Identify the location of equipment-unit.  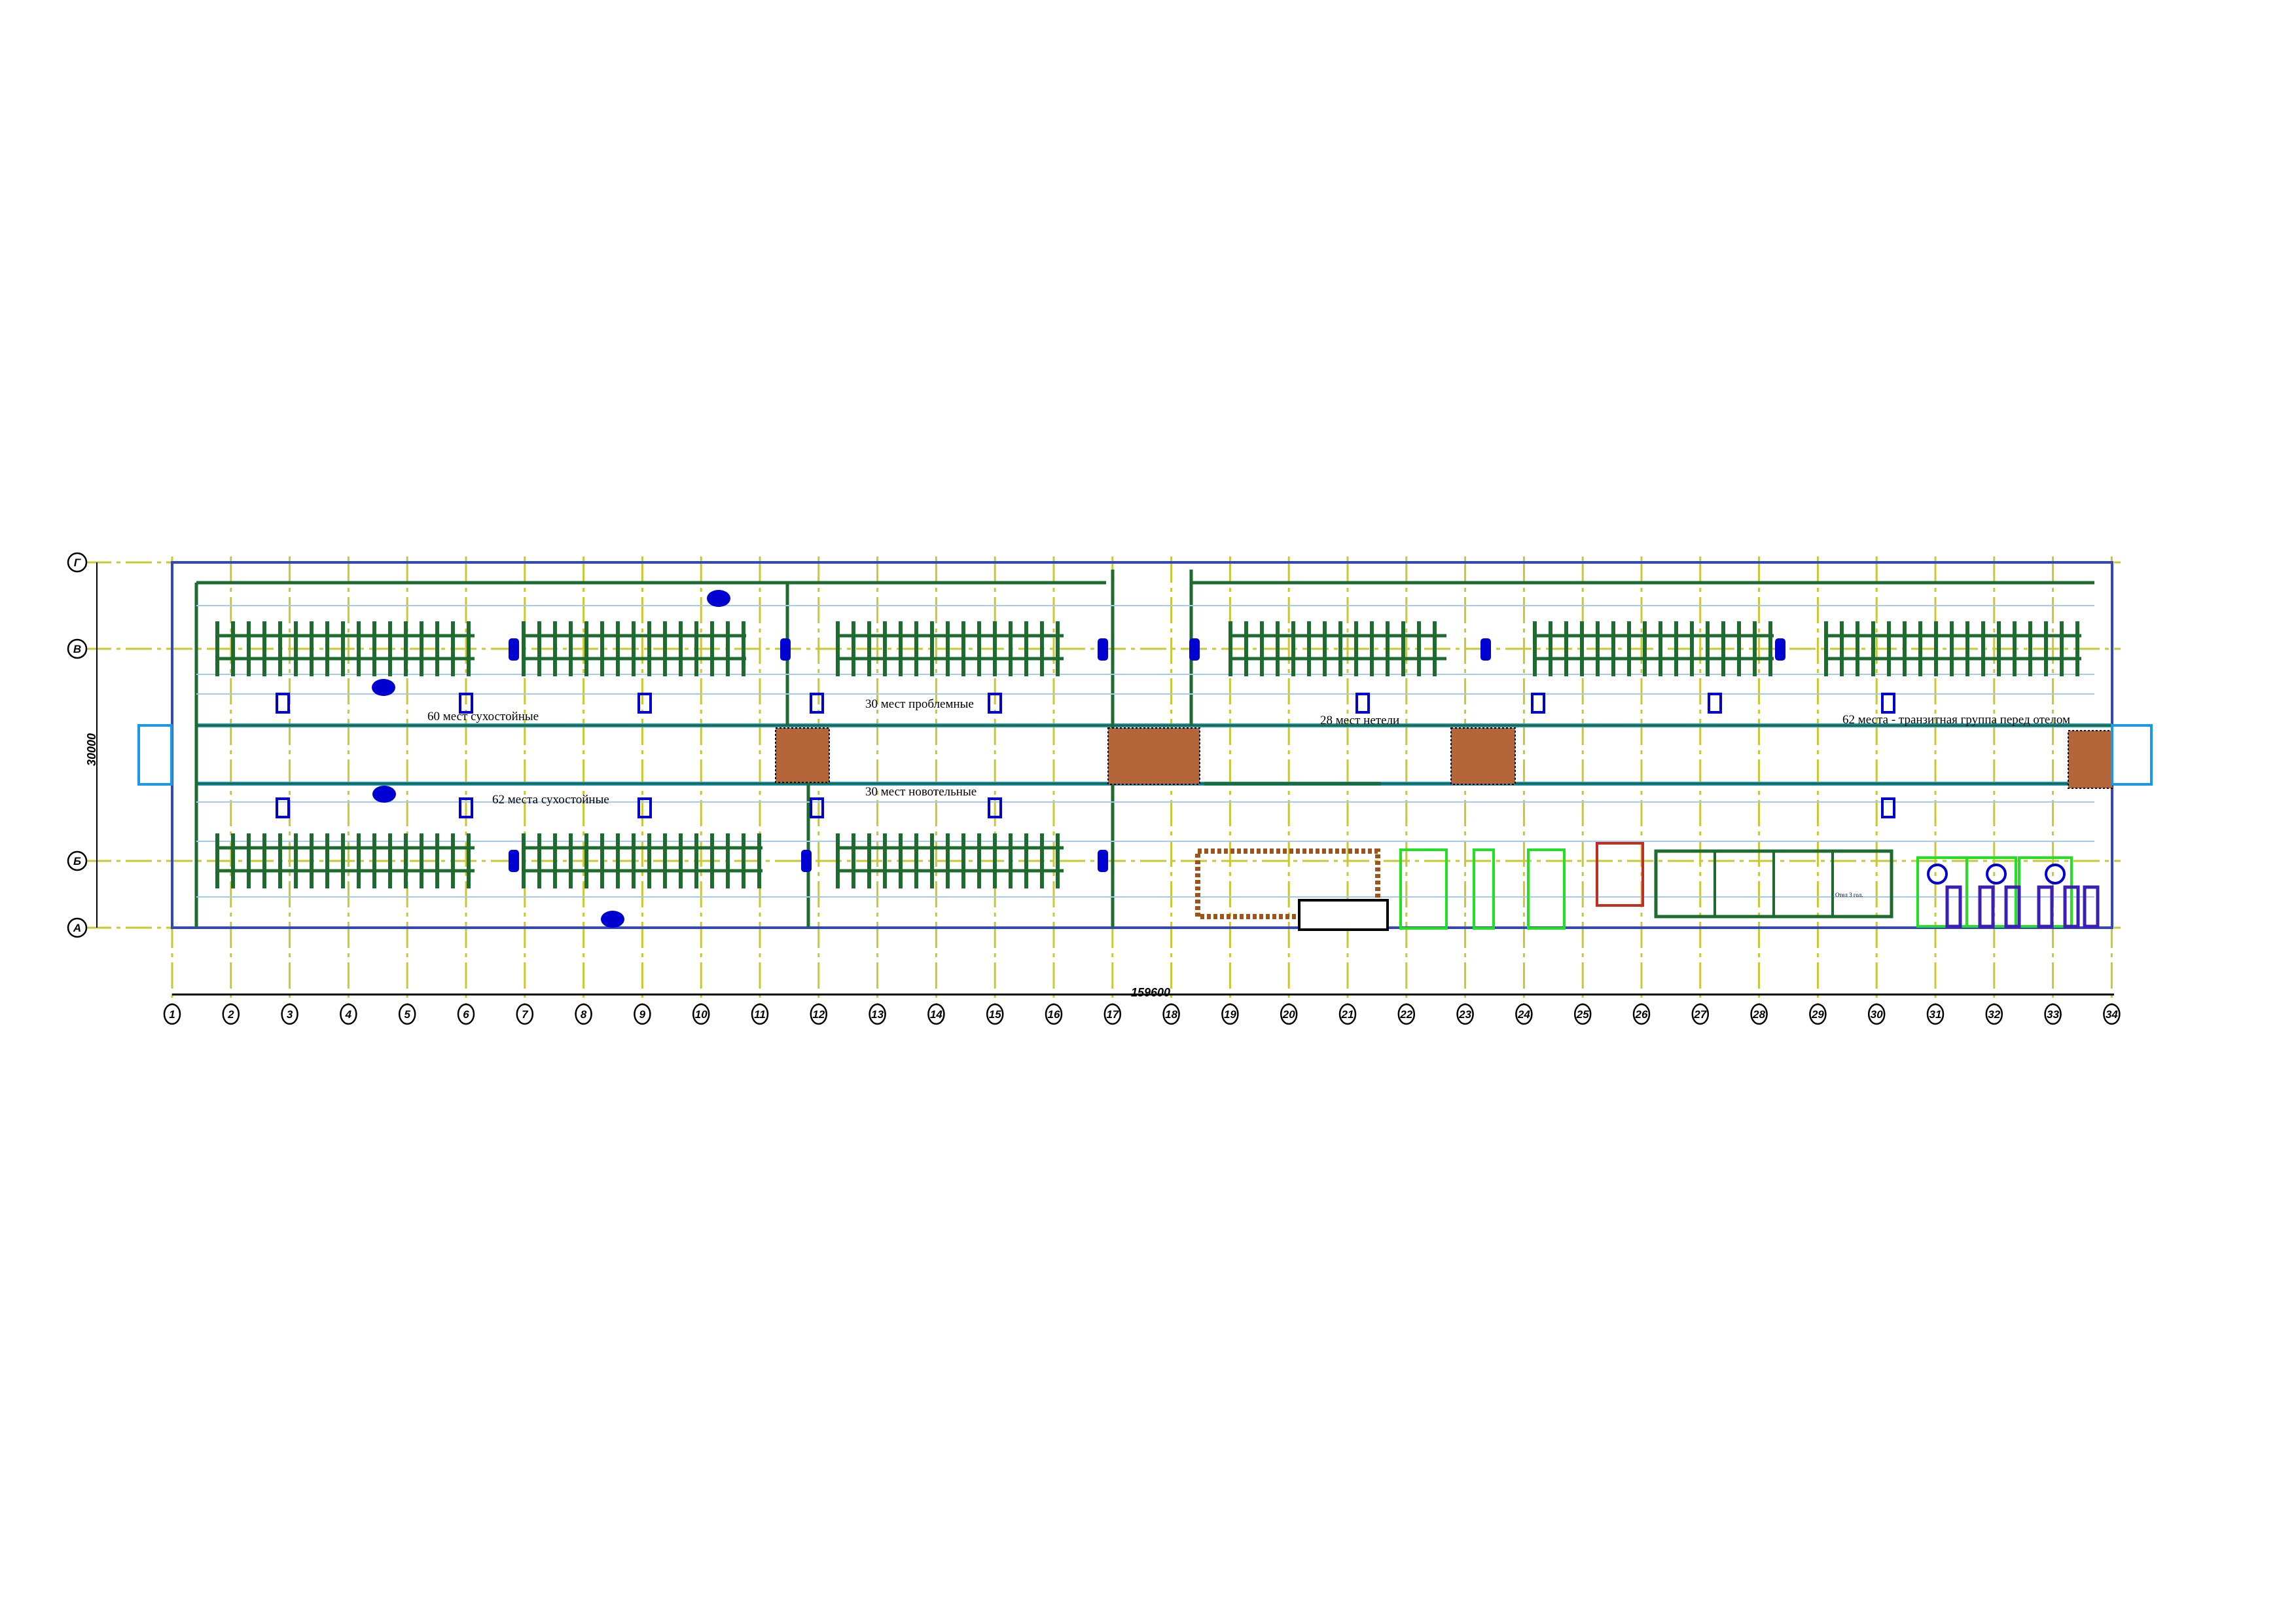
(1343, 915).